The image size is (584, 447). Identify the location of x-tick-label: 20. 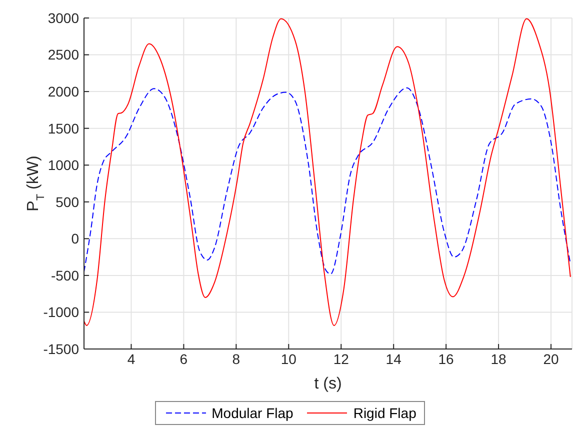
(551, 358).